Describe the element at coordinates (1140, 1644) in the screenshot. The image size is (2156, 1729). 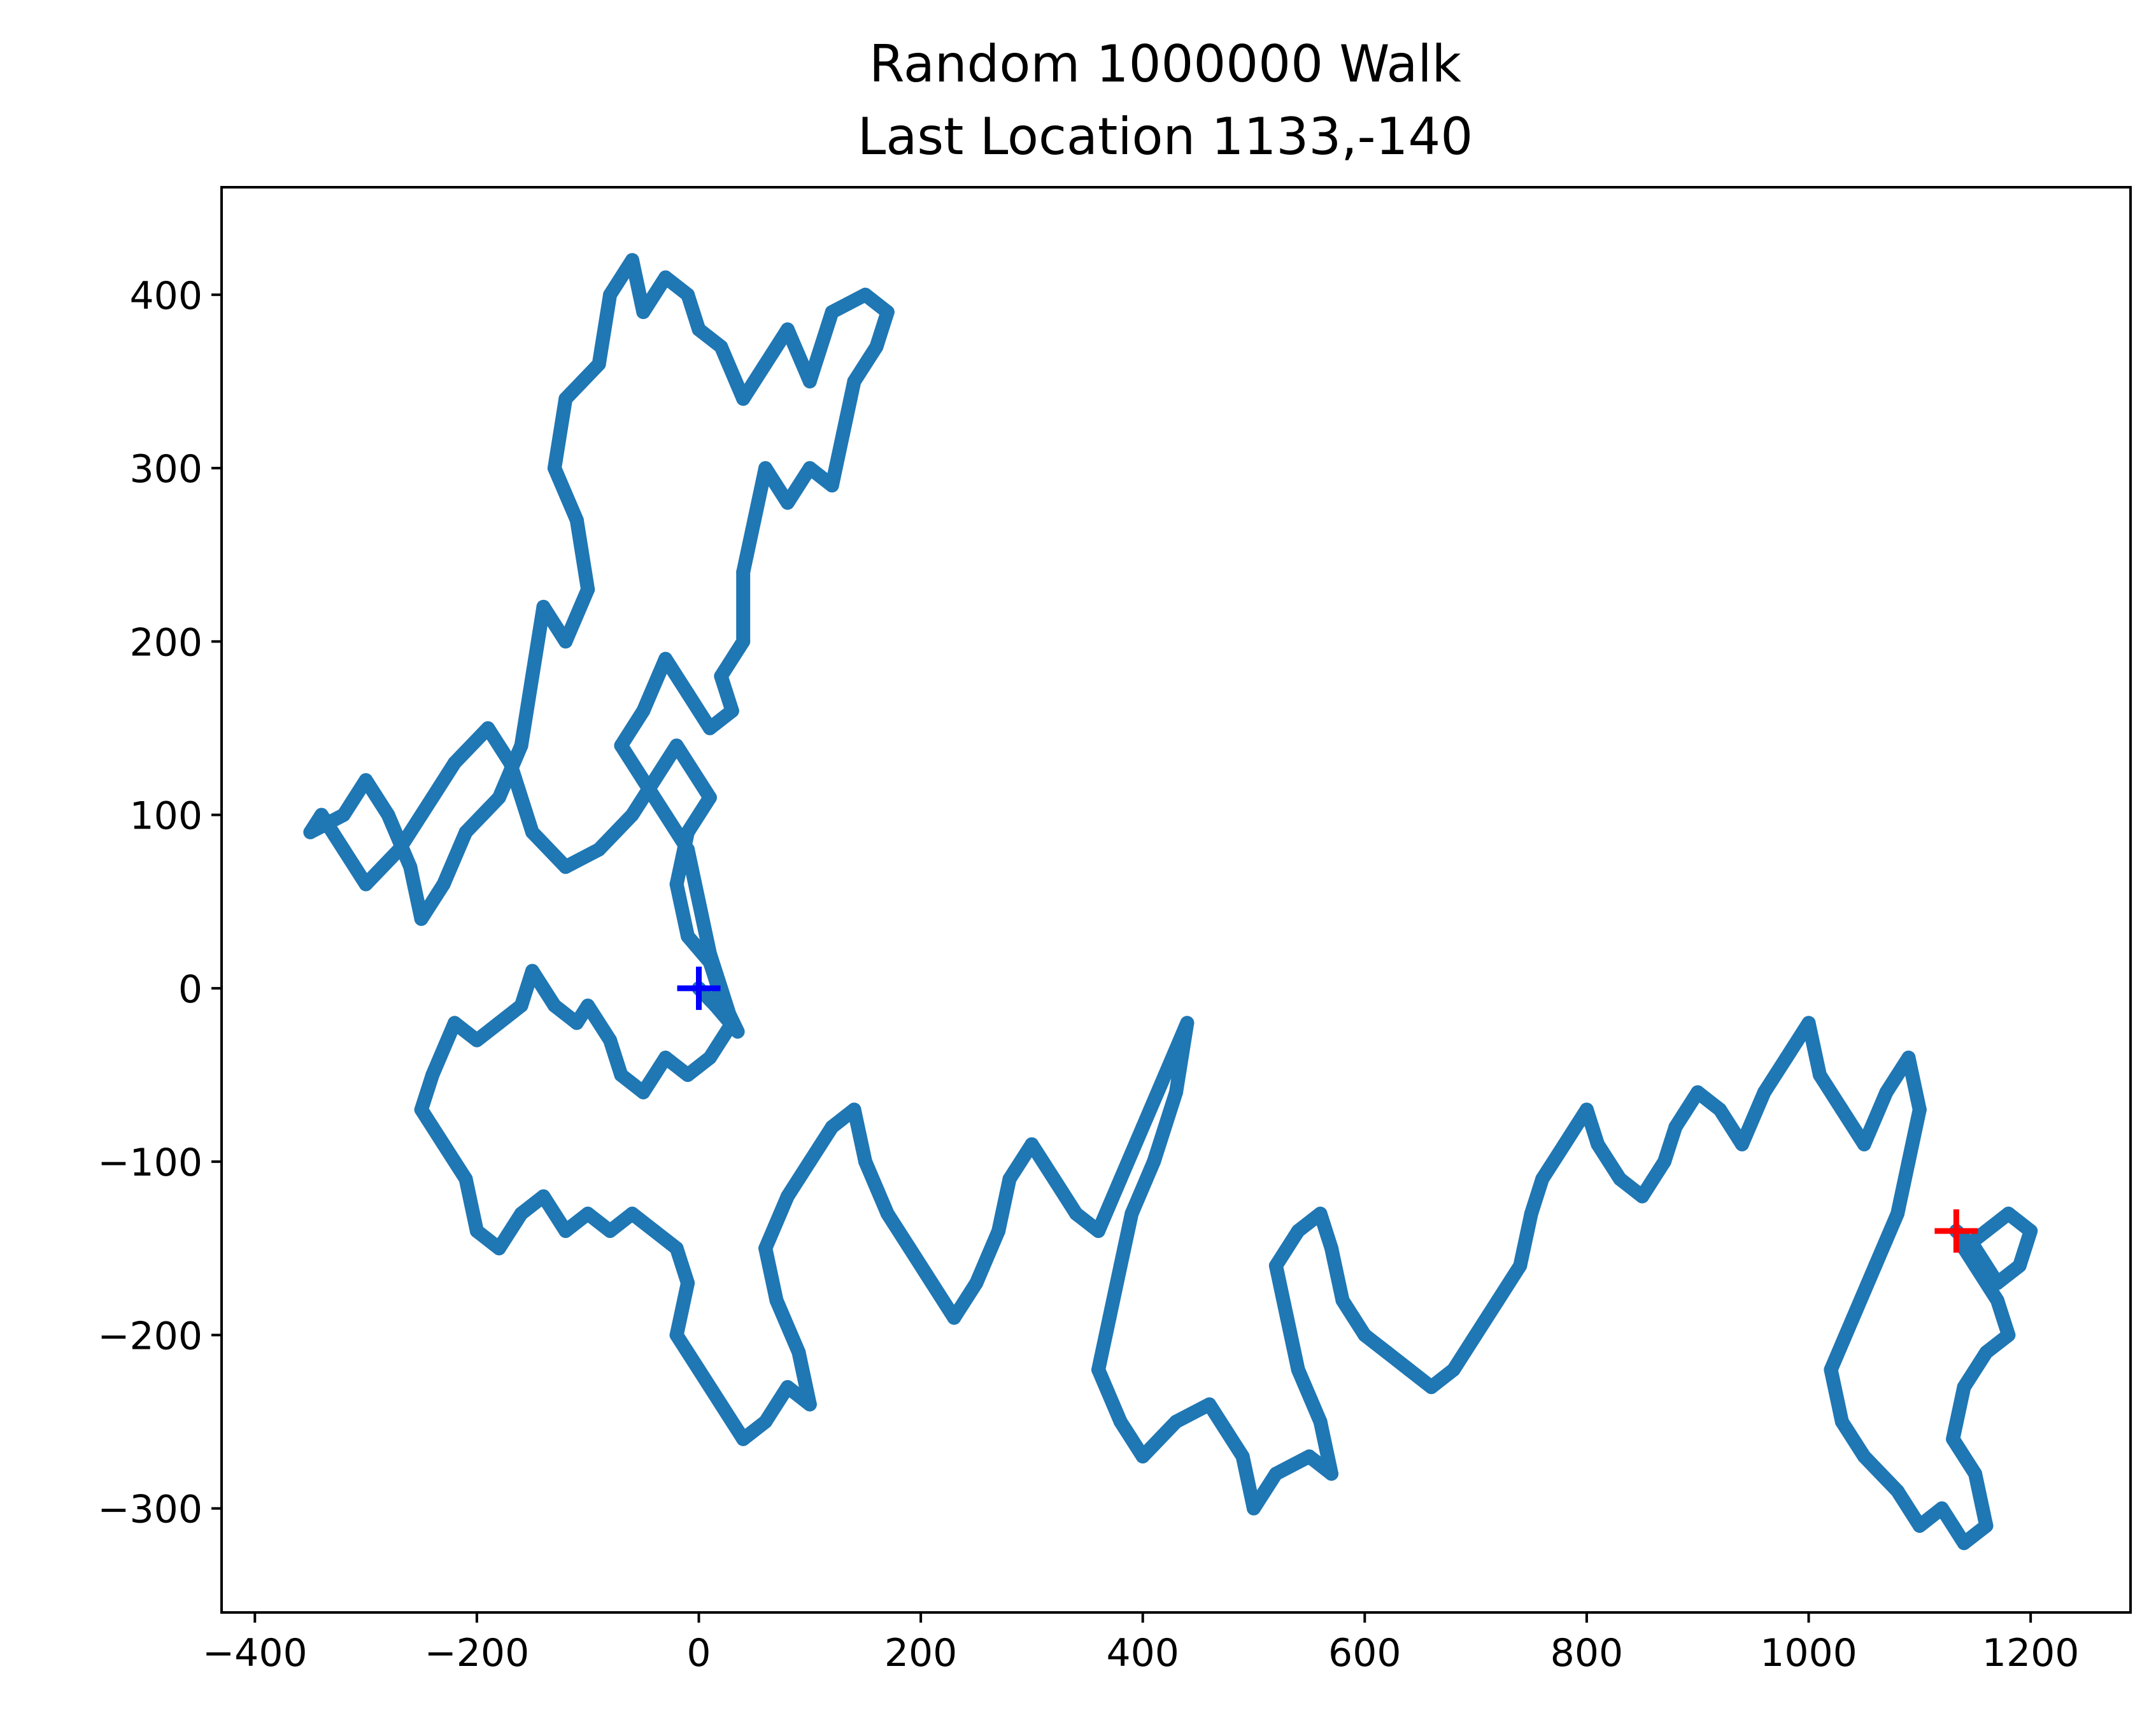
I see `x-axis: −400 −200 0 200 400 600 800 1000 1200` at that location.